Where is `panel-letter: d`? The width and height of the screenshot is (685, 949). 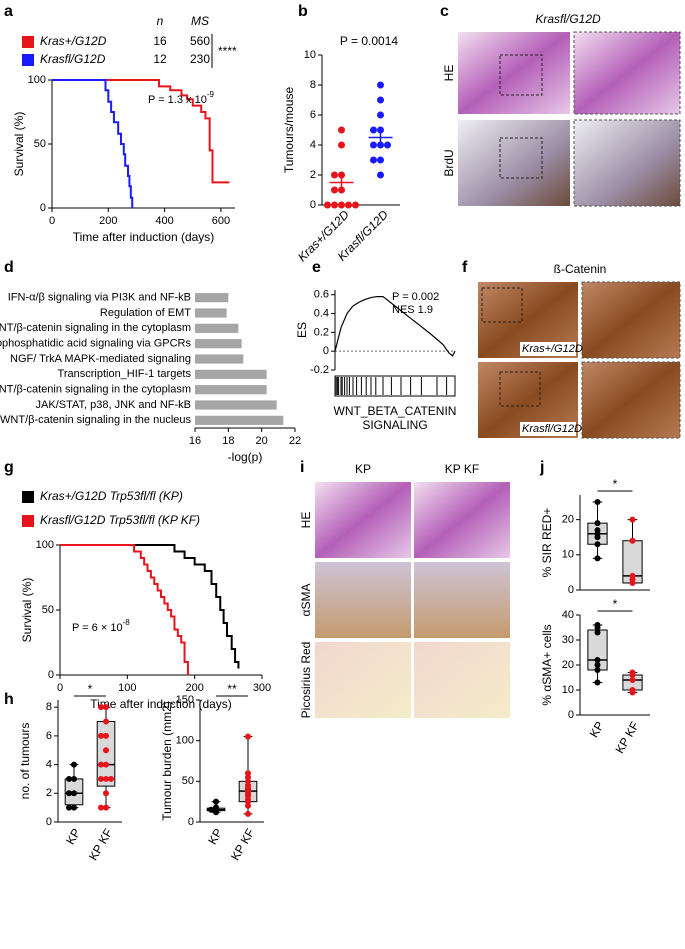
panel-letter: d is located at coordinates (9, 267).